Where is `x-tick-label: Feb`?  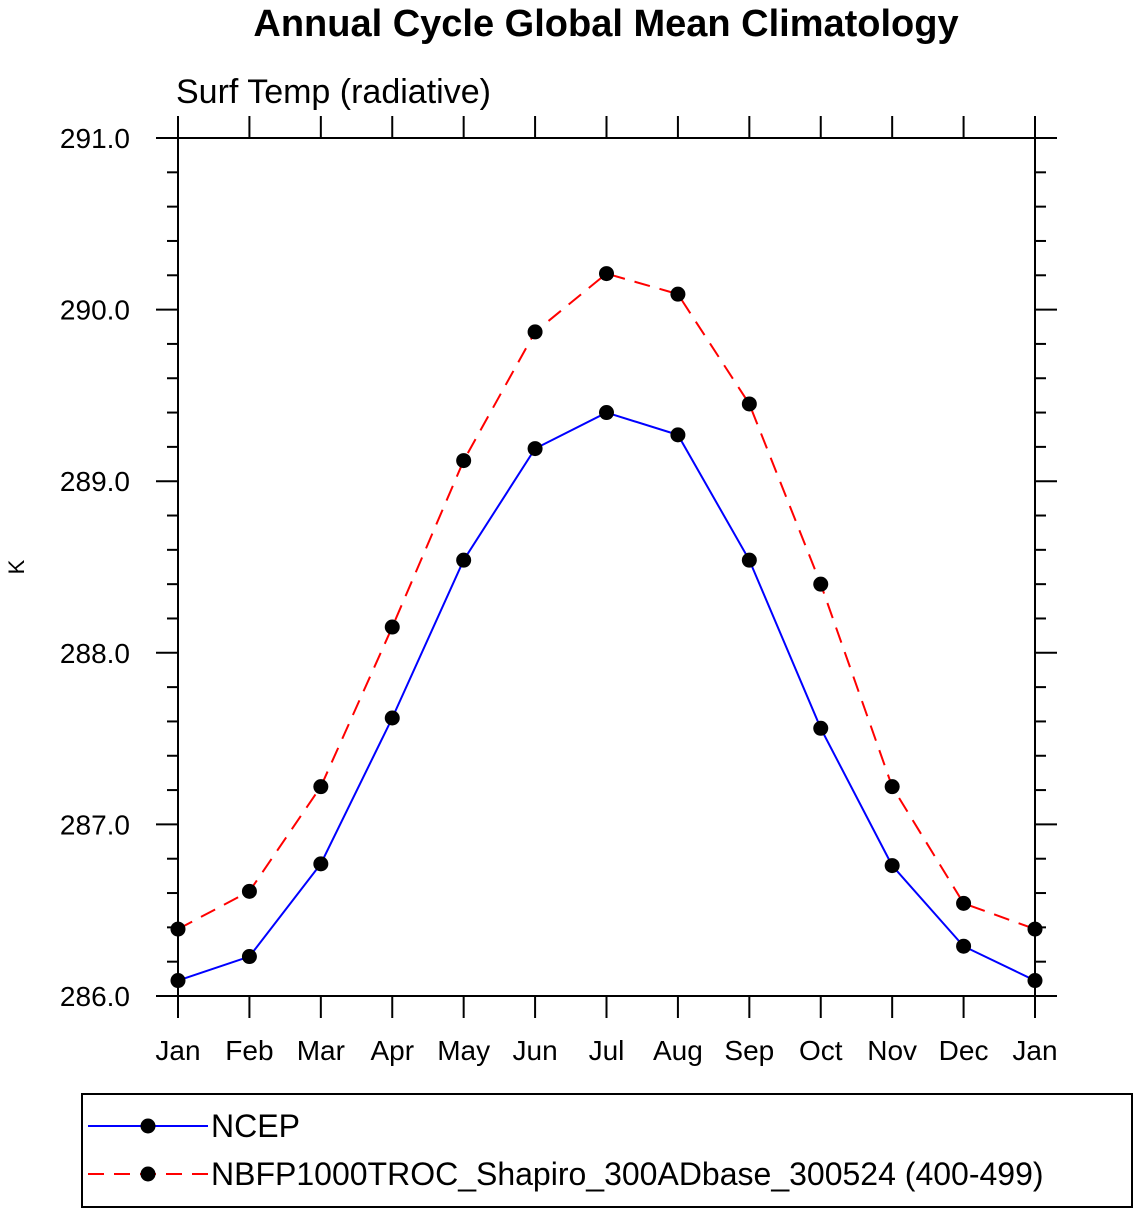
x-tick-label: Feb is located at coordinates (249, 1050).